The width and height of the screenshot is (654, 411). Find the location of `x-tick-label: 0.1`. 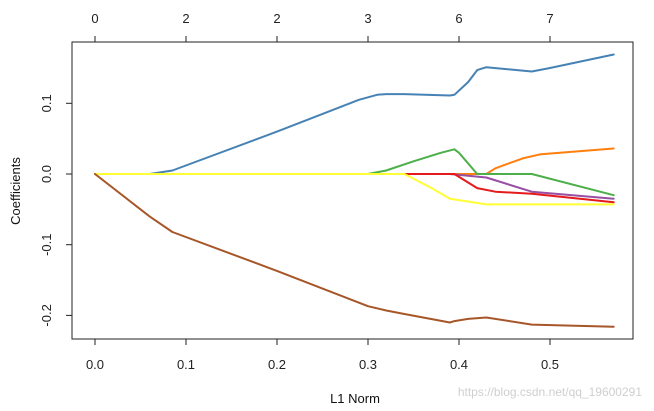

x-tick-label: 0.1 is located at coordinates (186, 364).